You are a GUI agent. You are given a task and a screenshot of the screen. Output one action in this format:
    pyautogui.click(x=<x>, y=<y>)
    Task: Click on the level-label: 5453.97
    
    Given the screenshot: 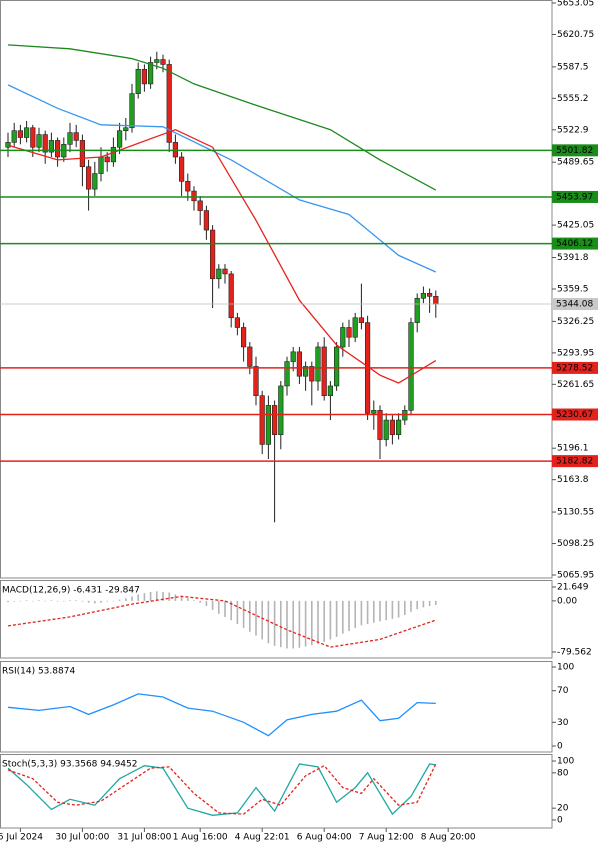 What is the action you would take?
    pyautogui.click(x=574, y=197)
    